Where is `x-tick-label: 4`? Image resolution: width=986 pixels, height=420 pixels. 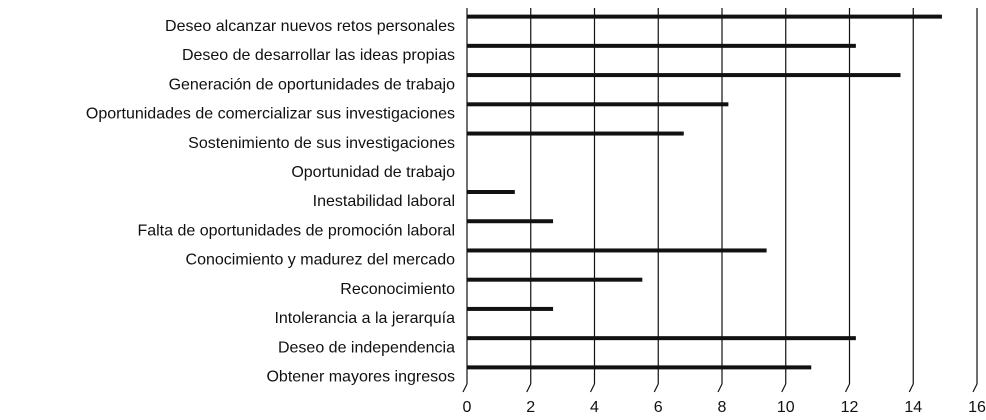 x-tick-label: 4 is located at coordinates (594, 407).